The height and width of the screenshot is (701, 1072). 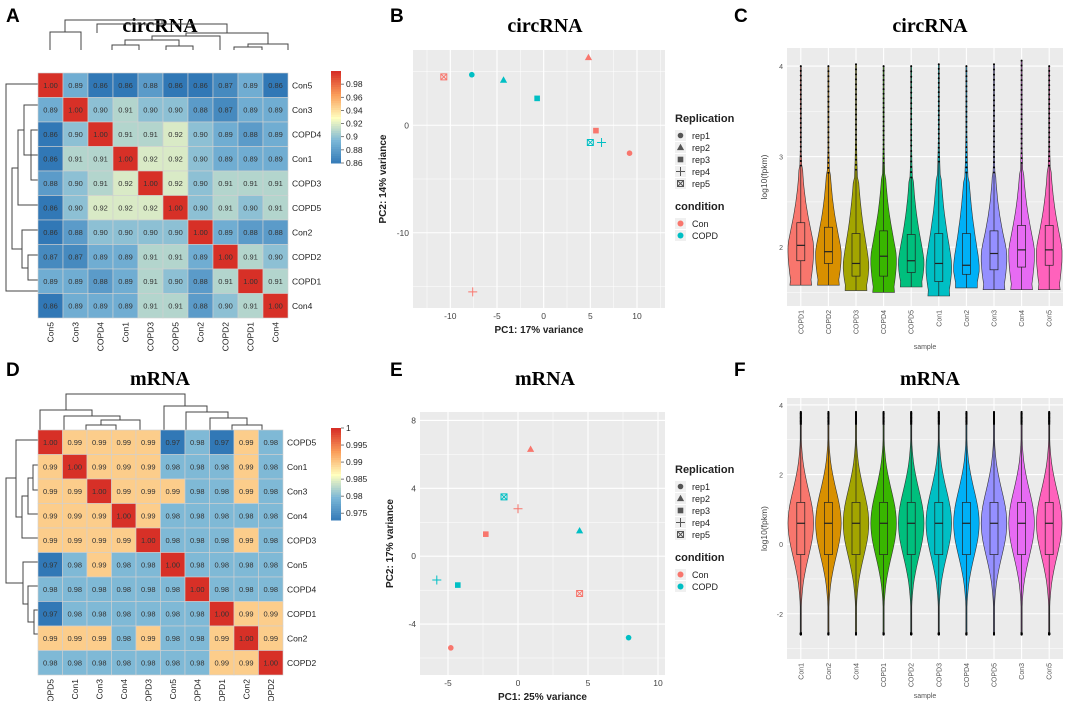 What do you see at coordinates (126, 332) in the screenshot?
I see `heatmap-col-label: Con1` at bounding box center [126, 332].